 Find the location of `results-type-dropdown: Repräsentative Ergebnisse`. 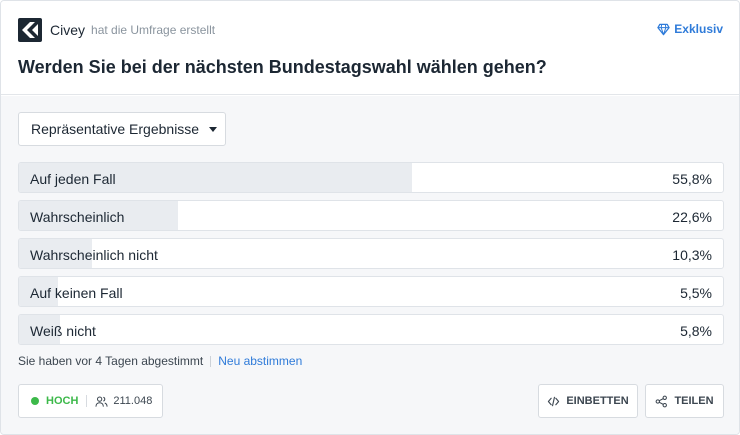

results-type-dropdown: Repräsentative Ergebnisse is located at coordinates (122, 129).